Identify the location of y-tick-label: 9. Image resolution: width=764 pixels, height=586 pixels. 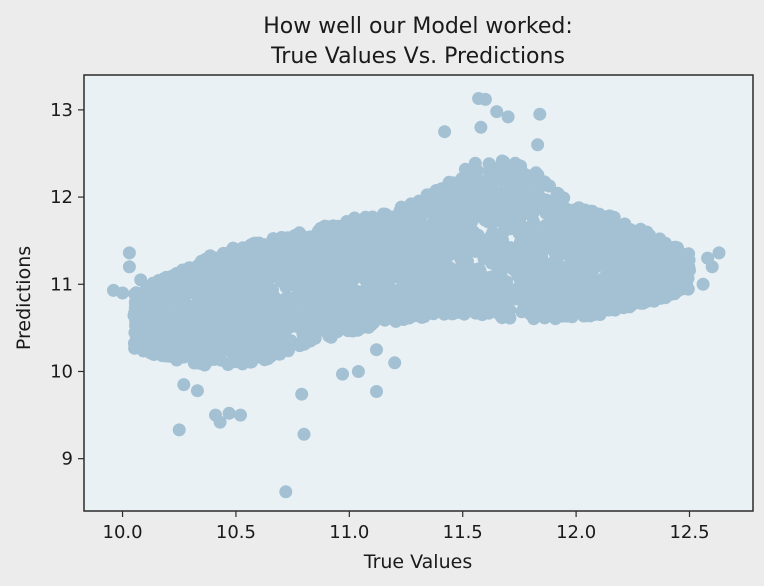
(67, 459).